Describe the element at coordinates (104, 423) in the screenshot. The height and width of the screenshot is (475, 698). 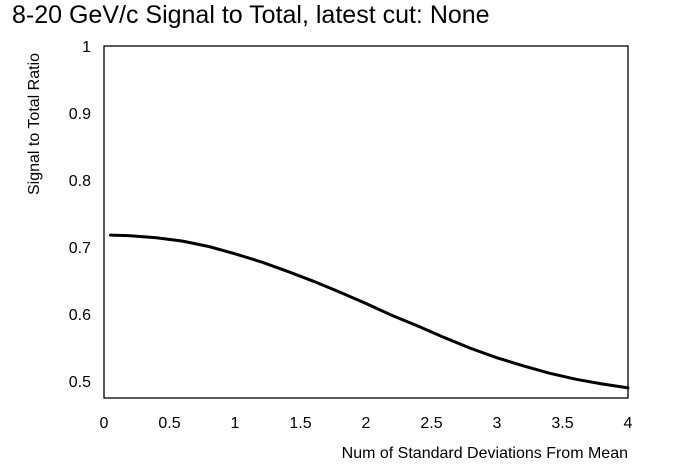
I see `x-tick-label: 0` at that location.